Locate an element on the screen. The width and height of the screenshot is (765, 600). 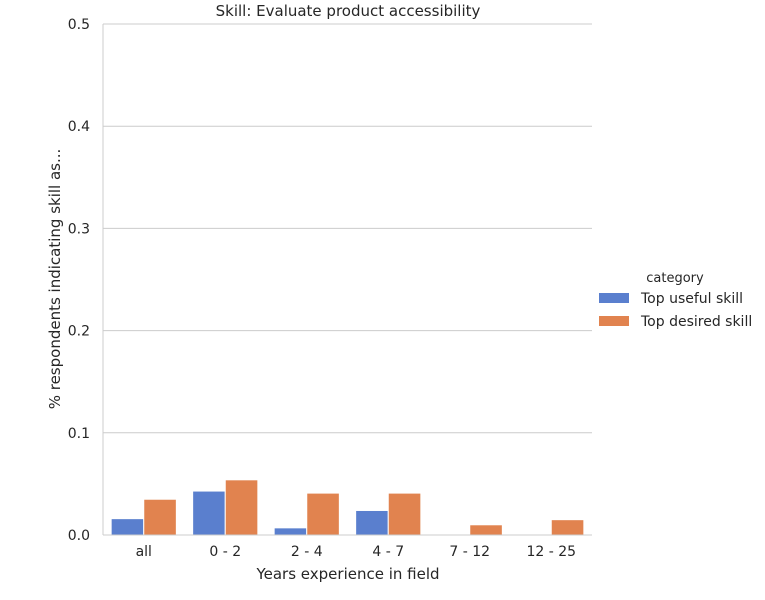
x-tick-labels: all 0 - 2 2 - 4 4 - 7 7 - 12 12 - 25 is located at coordinates (356, 552).